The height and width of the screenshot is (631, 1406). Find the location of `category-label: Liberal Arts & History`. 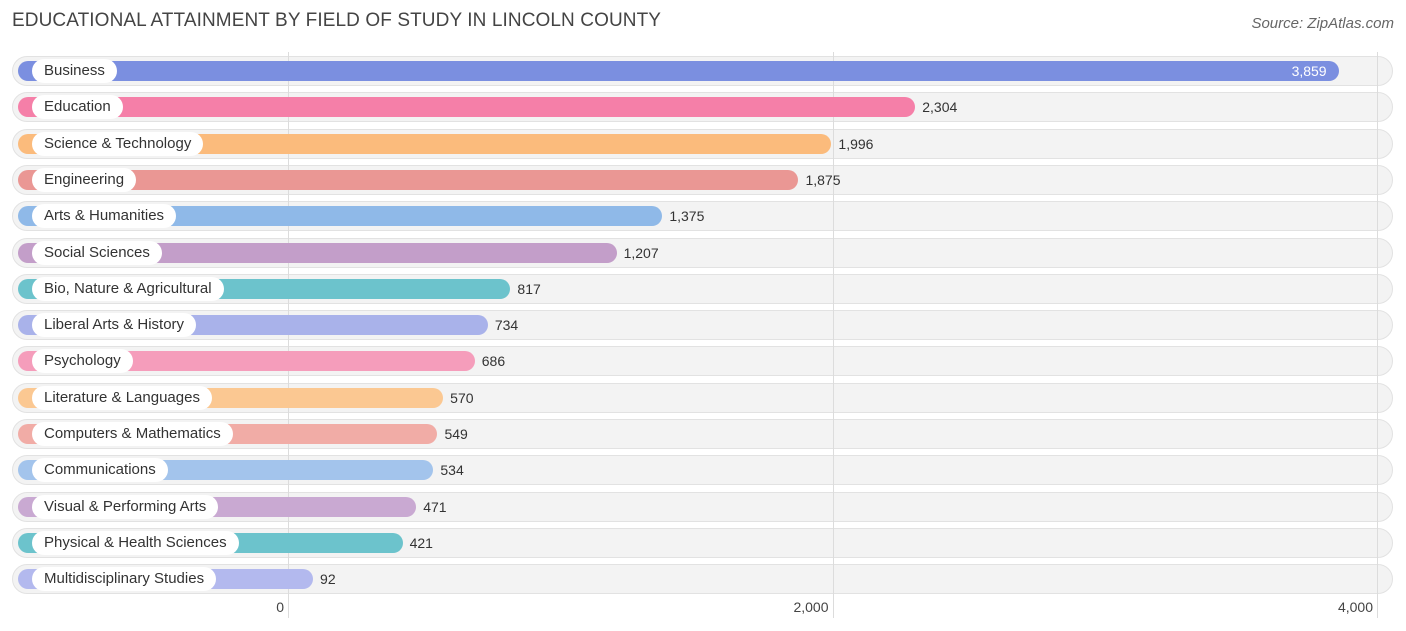

category-label: Liberal Arts & History is located at coordinates (114, 325).